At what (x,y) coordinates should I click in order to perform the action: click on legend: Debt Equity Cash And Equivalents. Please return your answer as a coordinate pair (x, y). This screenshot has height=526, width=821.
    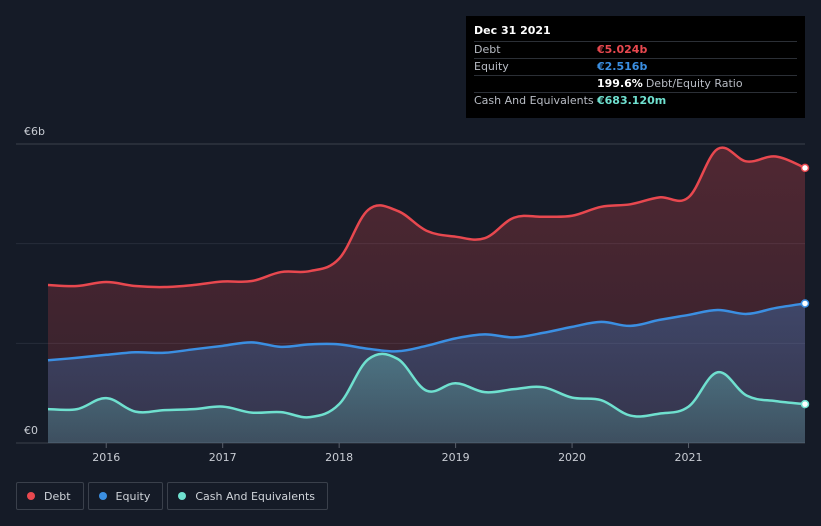
    Looking at the image, I should click on (174, 496).